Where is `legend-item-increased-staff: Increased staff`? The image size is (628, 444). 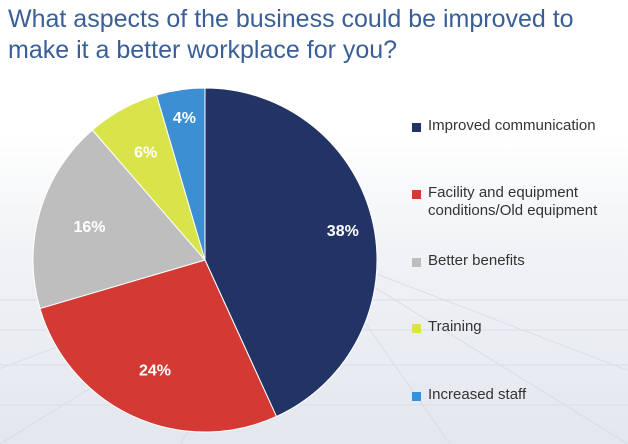
legend-item-increased-staff: Increased staff is located at coordinates (469, 395).